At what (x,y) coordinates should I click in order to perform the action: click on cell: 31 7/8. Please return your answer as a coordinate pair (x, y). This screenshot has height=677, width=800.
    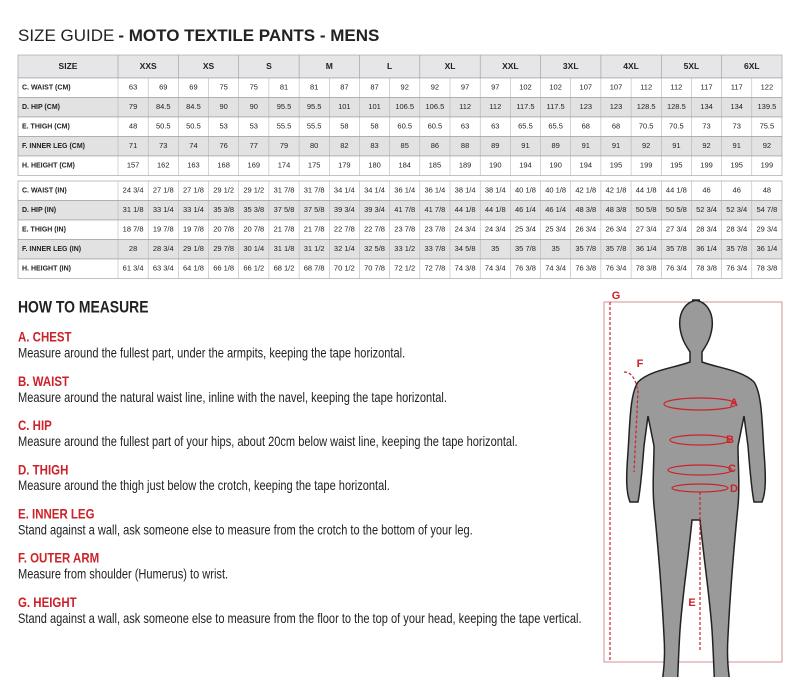
    Looking at the image, I should click on (284, 190).